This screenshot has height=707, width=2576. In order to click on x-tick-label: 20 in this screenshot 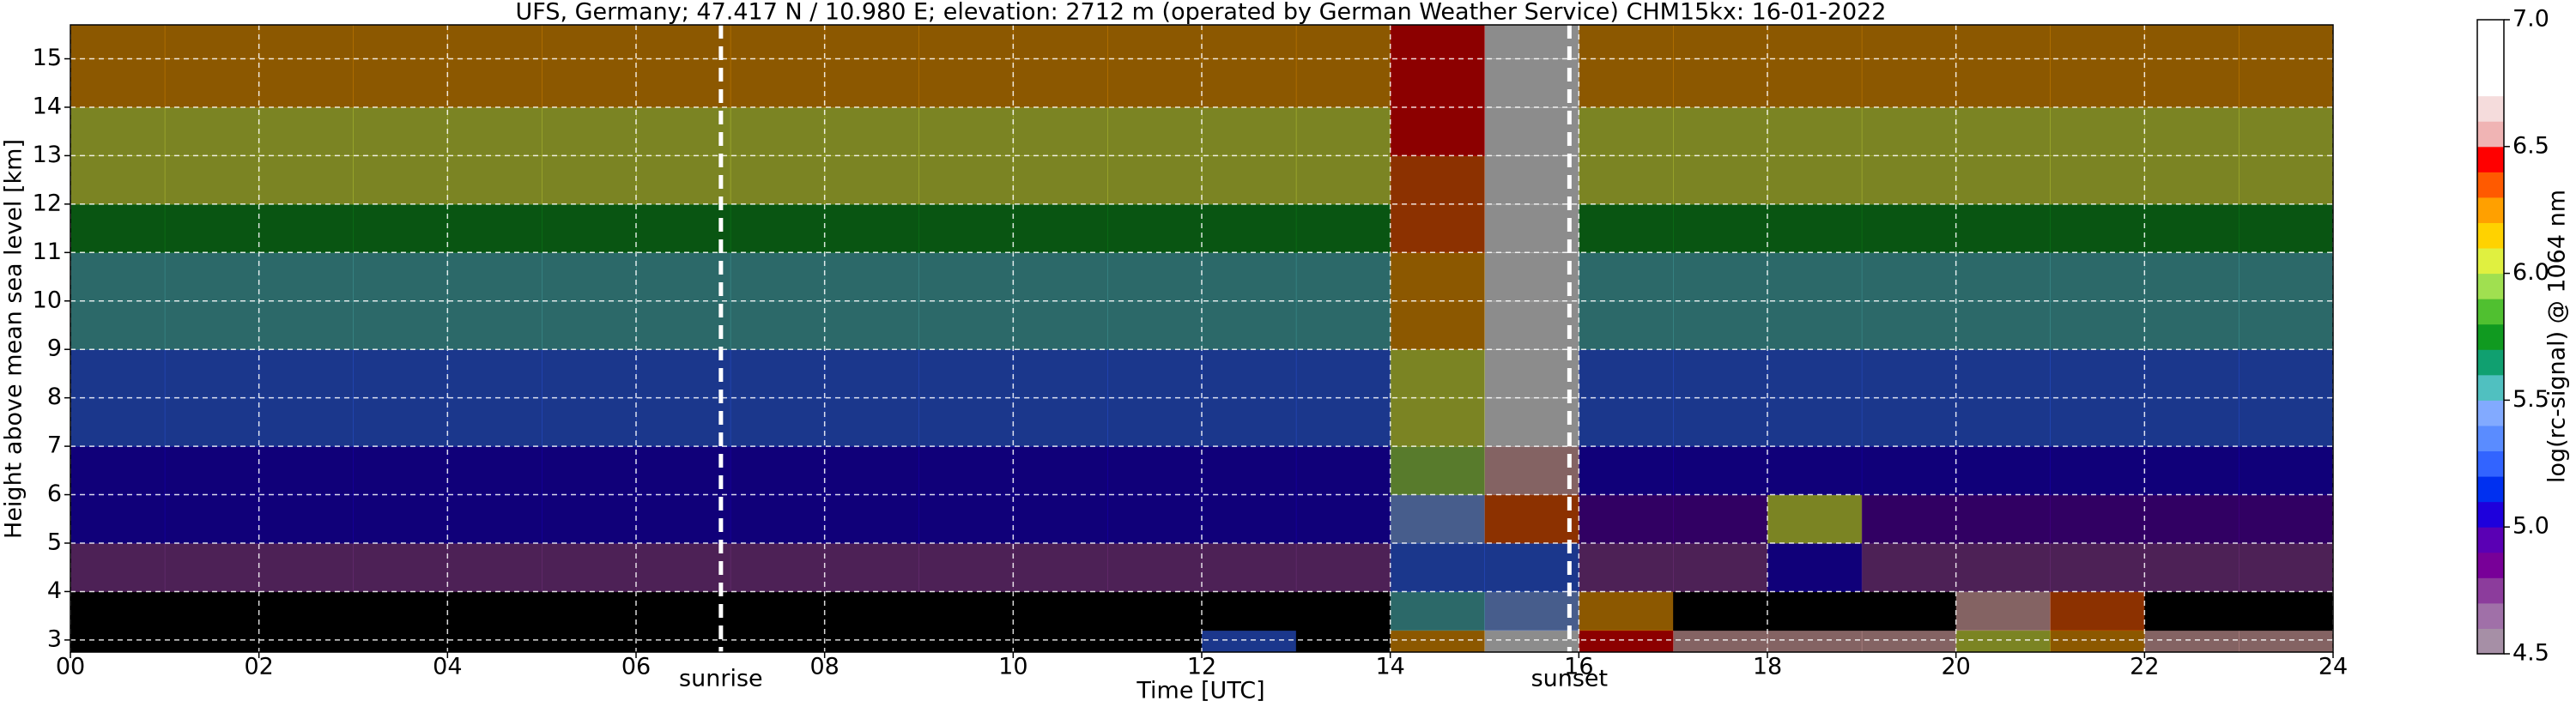, I will do `click(1955, 667)`.